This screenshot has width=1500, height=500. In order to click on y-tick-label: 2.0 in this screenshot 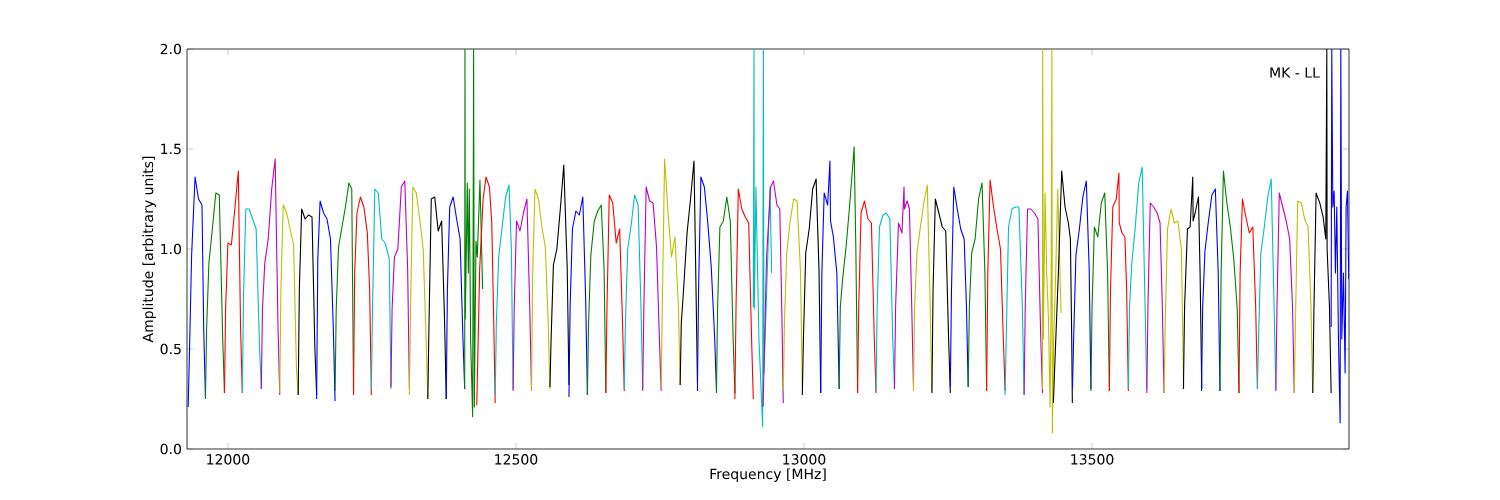, I will do `click(170, 49)`.